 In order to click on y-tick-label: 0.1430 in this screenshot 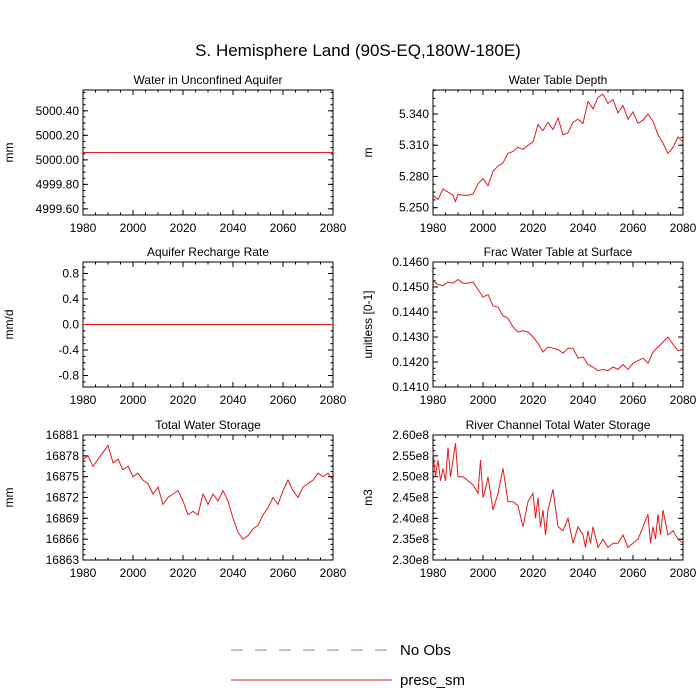, I will do `click(410, 337)`.